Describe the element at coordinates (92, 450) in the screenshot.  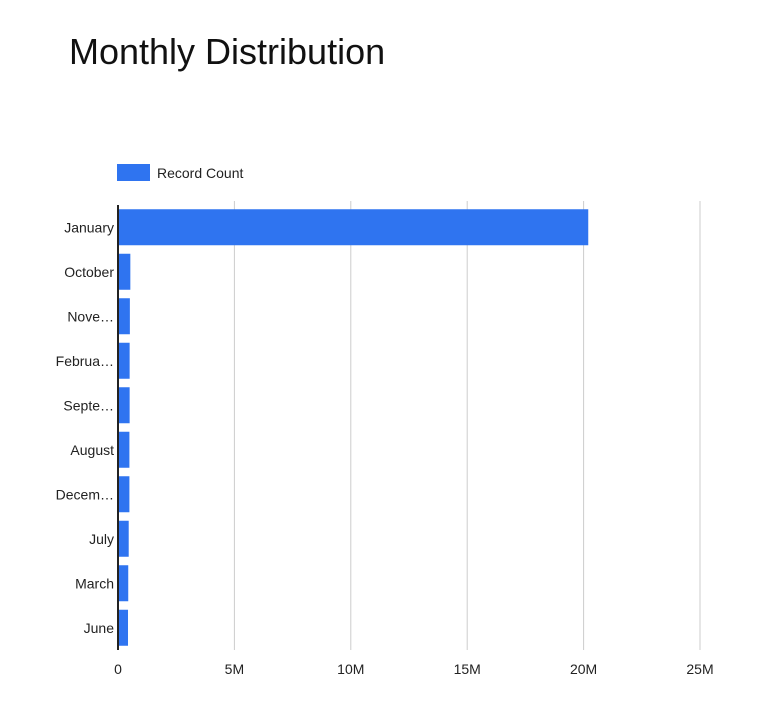
I see `category-label: August` at that location.